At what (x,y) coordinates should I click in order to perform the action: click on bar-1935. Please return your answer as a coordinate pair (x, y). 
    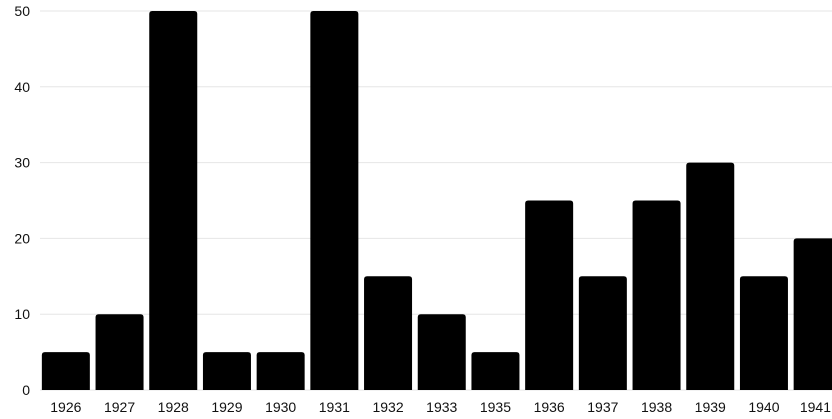
    Looking at the image, I should click on (495, 371).